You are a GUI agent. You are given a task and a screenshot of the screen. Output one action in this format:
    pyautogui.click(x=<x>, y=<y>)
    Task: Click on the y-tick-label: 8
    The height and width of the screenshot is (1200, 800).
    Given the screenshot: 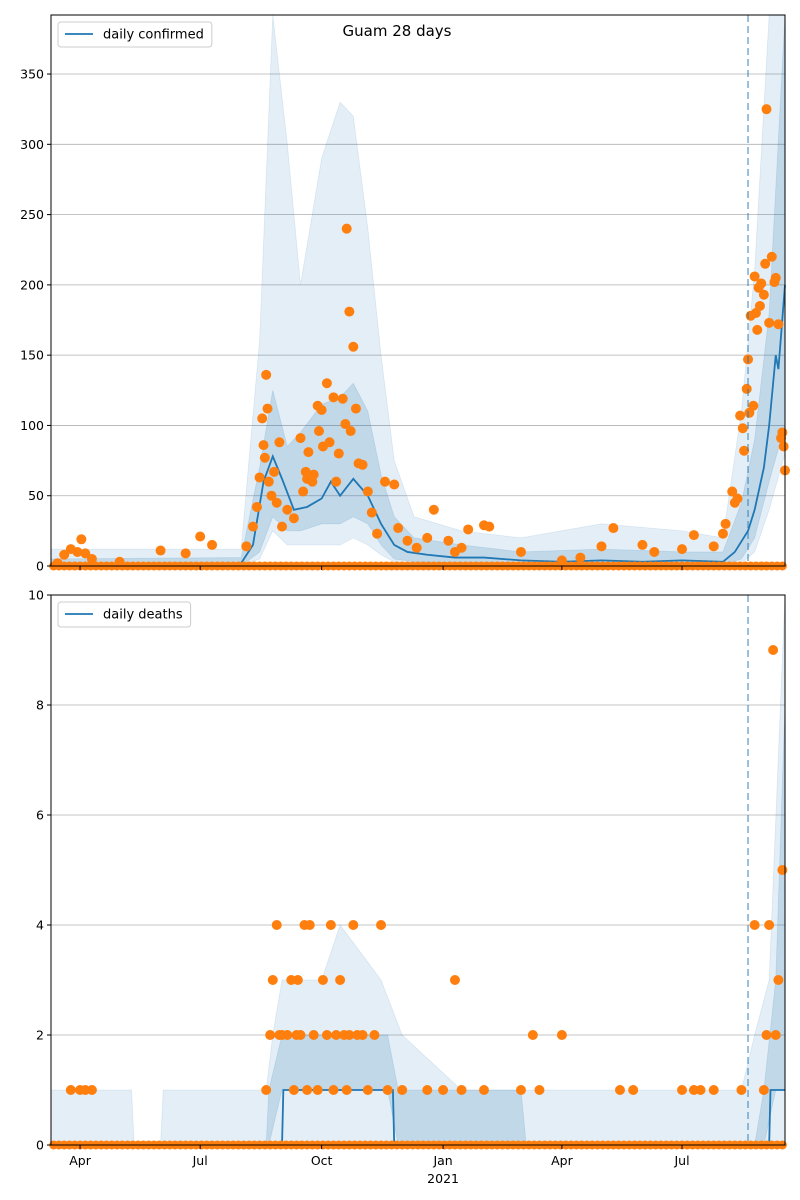 What is the action you would take?
    pyautogui.click(x=40, y=705)
    